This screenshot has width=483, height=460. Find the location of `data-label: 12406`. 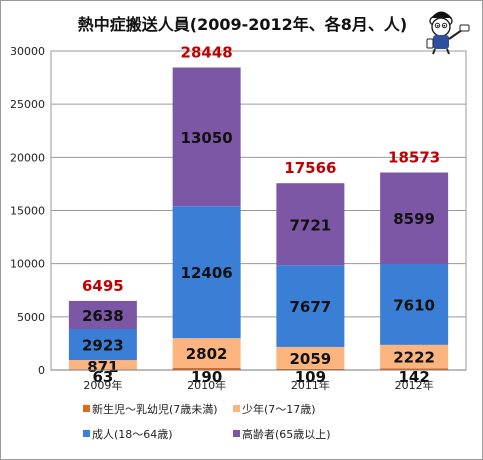

data-label: 12406 is located at coordinates (207, 273).